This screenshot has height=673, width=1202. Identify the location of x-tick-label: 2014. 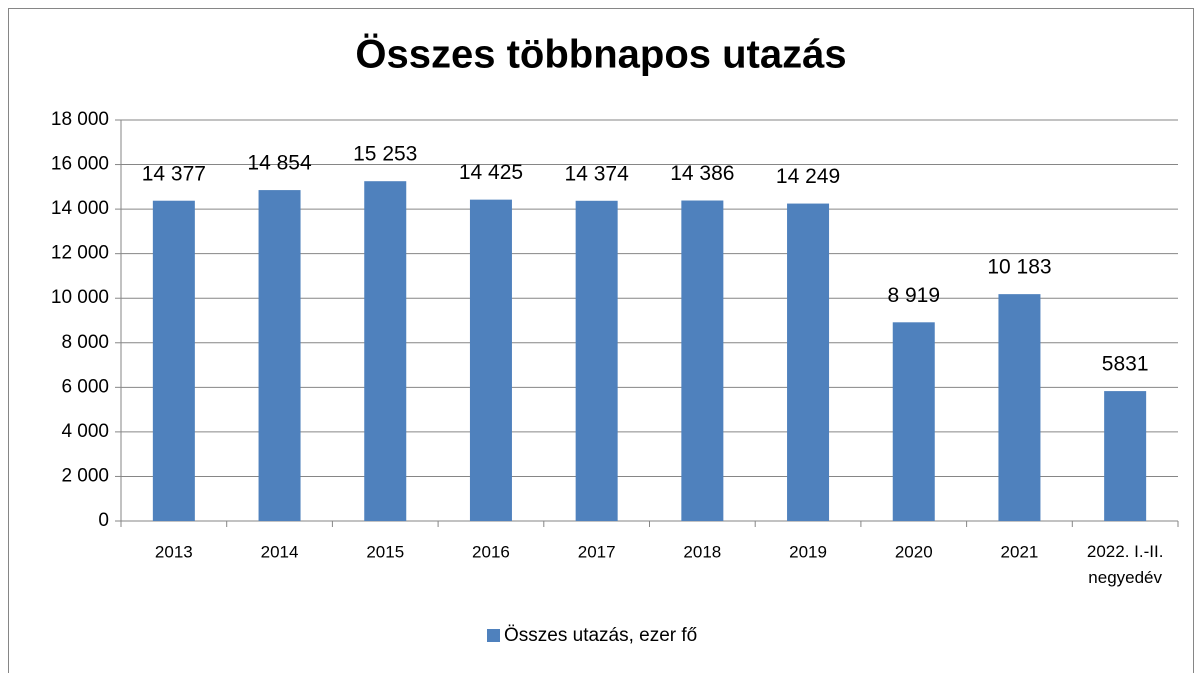
(280, 551).